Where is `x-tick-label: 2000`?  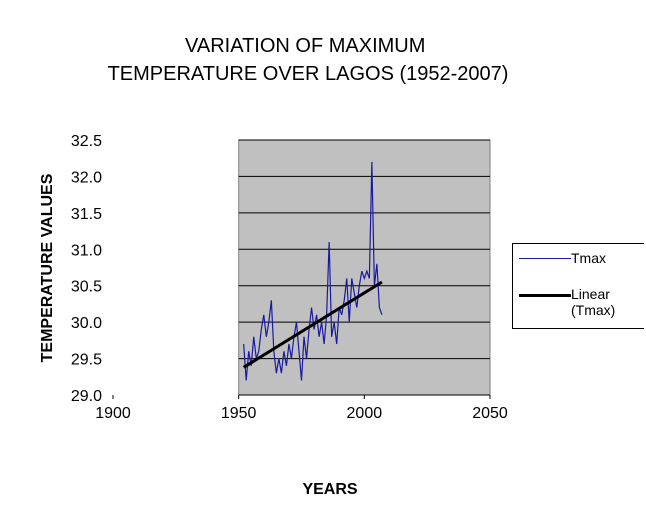 x-tick-label: 2000 is located at coordinates (365, 413).